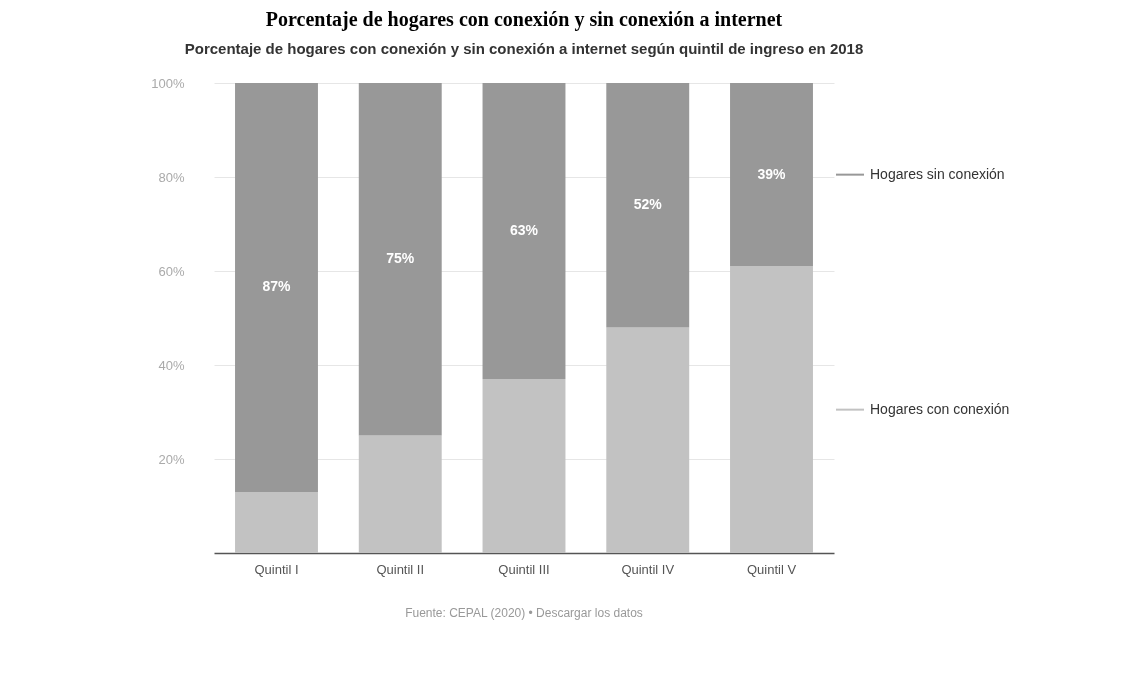 The image size is (1131, 686). I want to click on data-label: 63%, so click(524, 230).